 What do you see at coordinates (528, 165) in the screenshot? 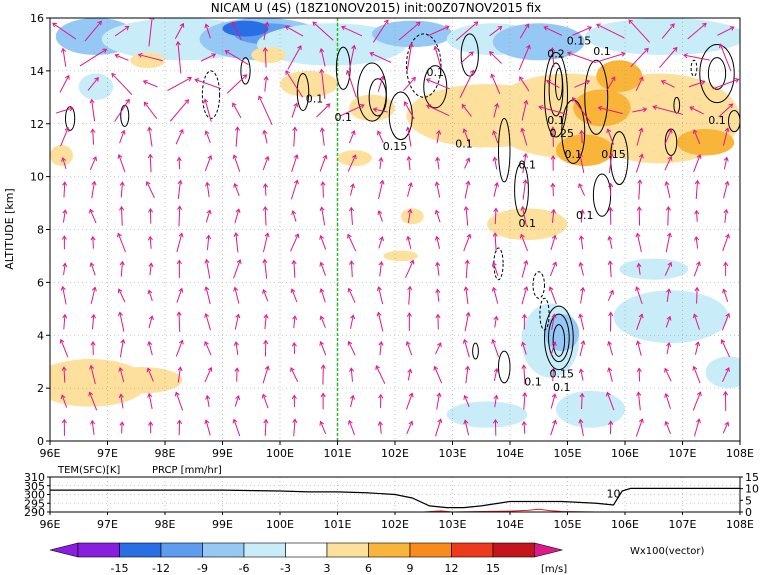
I see `contour-label: 0.1` at bounding box center [528, 165].